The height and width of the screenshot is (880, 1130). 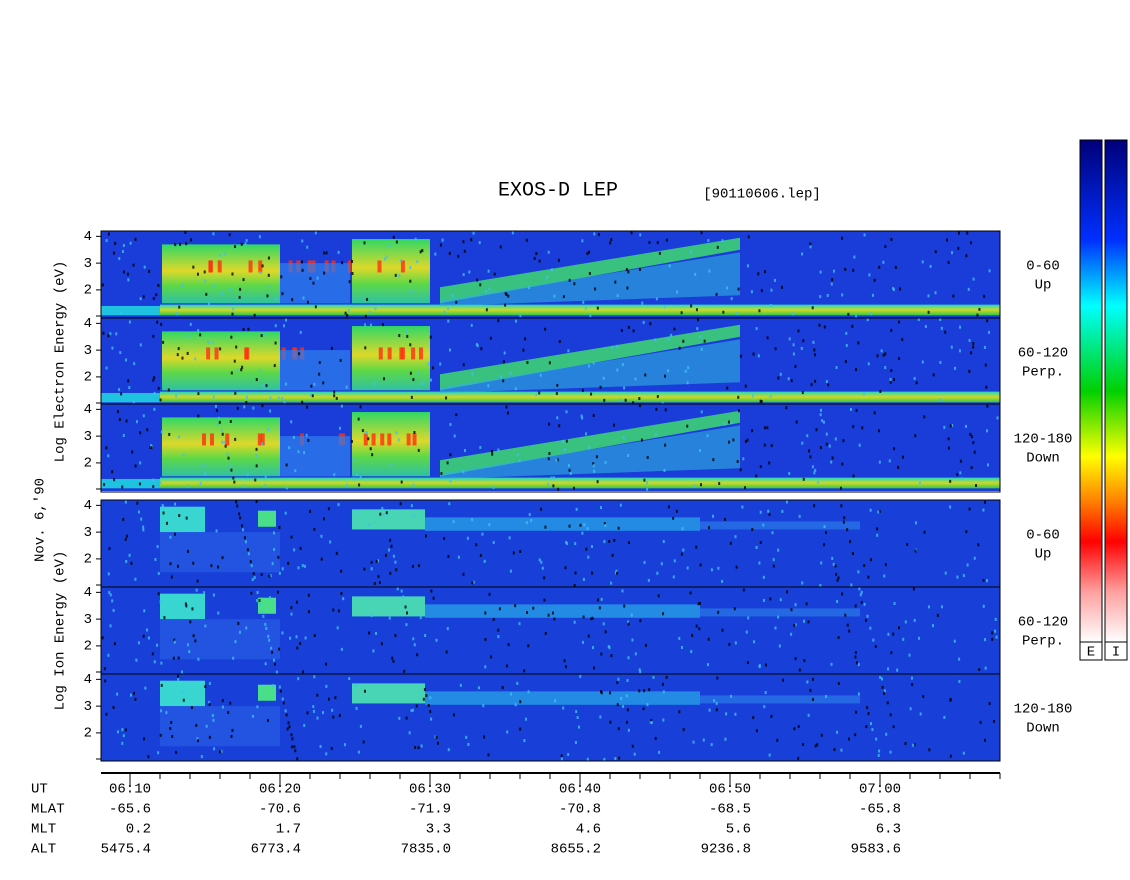 I want to click on row-value: 06:30, so click(x=430, y=790).